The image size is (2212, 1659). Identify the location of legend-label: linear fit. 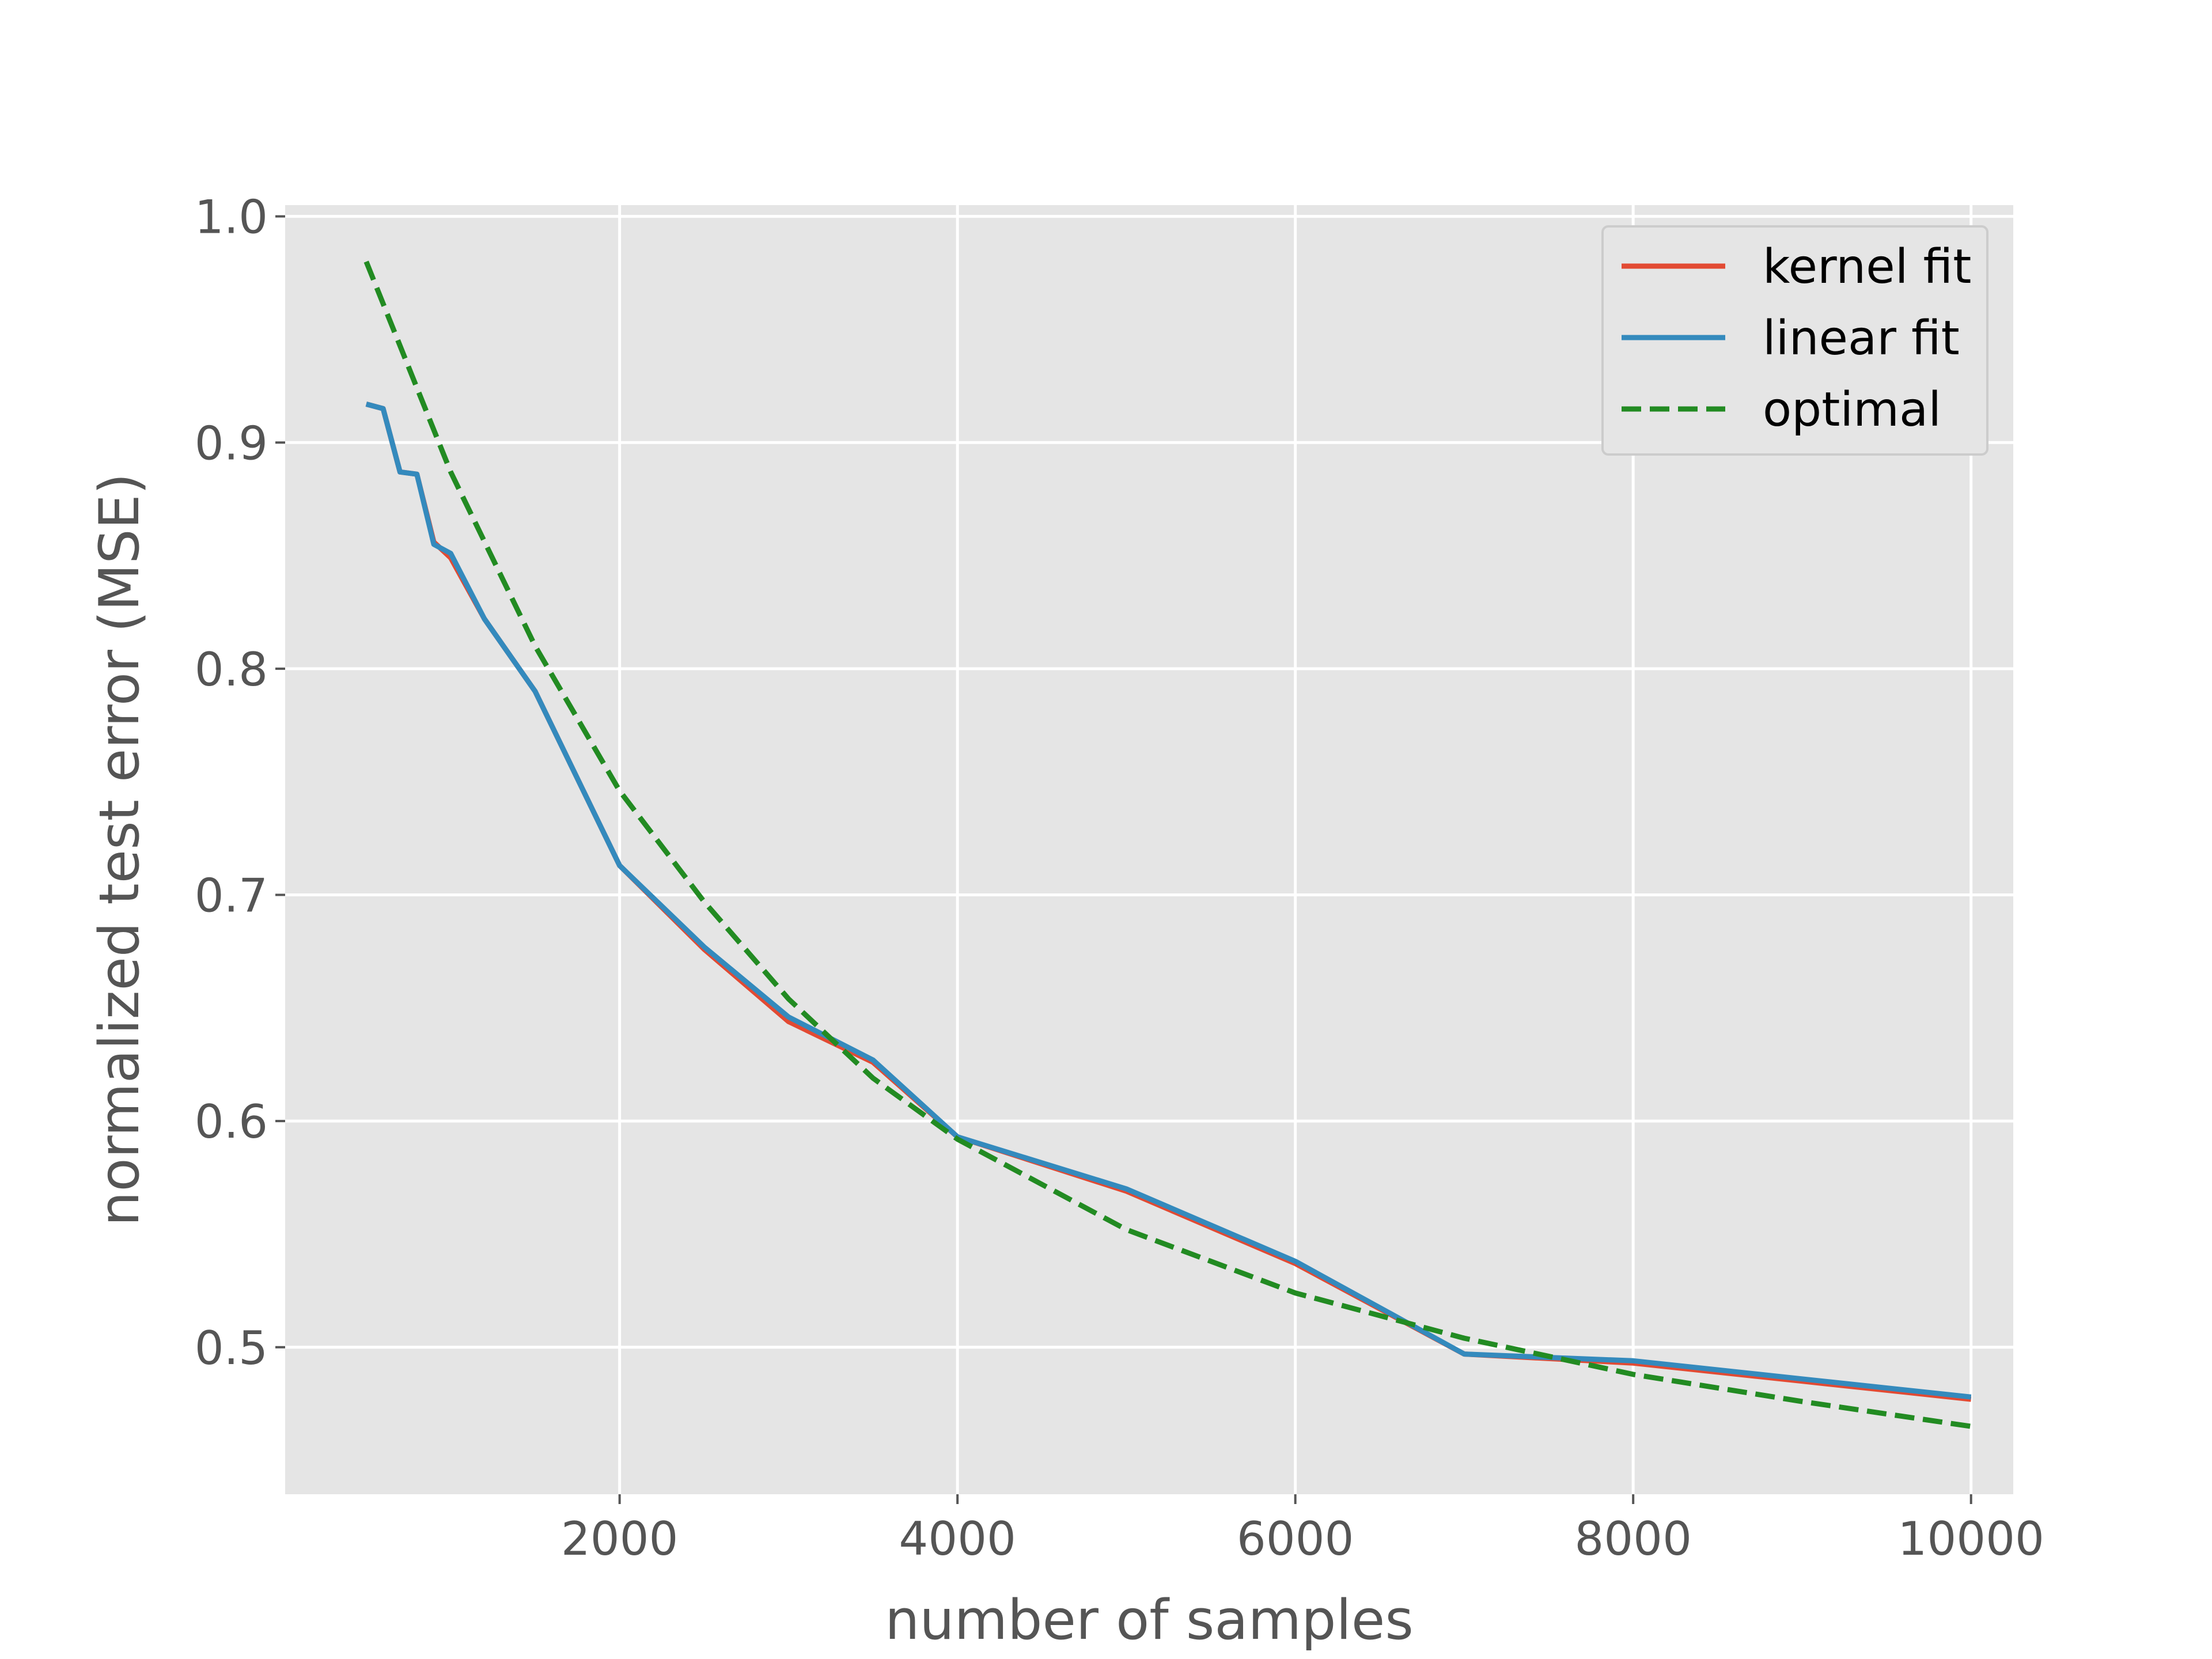
(1861, 338).